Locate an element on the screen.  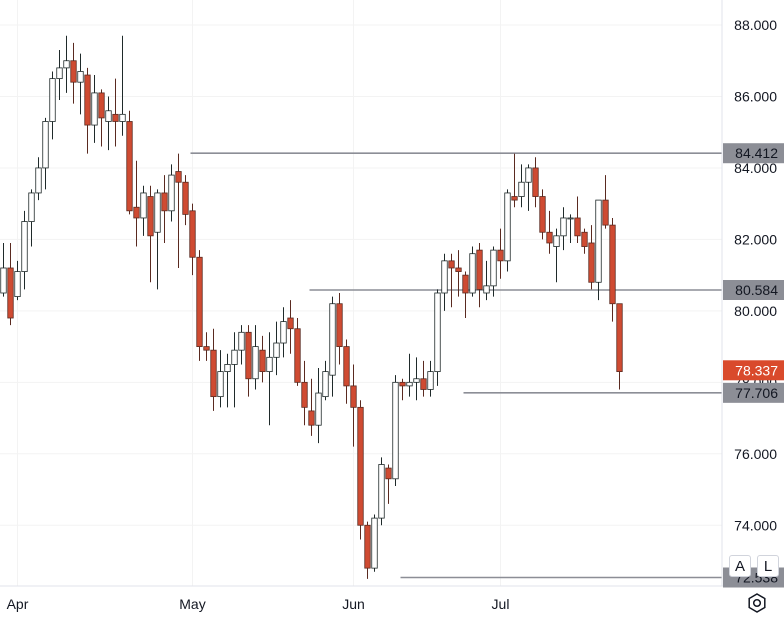
last-price-label: 78.337 is located at coordinates (756, 370).